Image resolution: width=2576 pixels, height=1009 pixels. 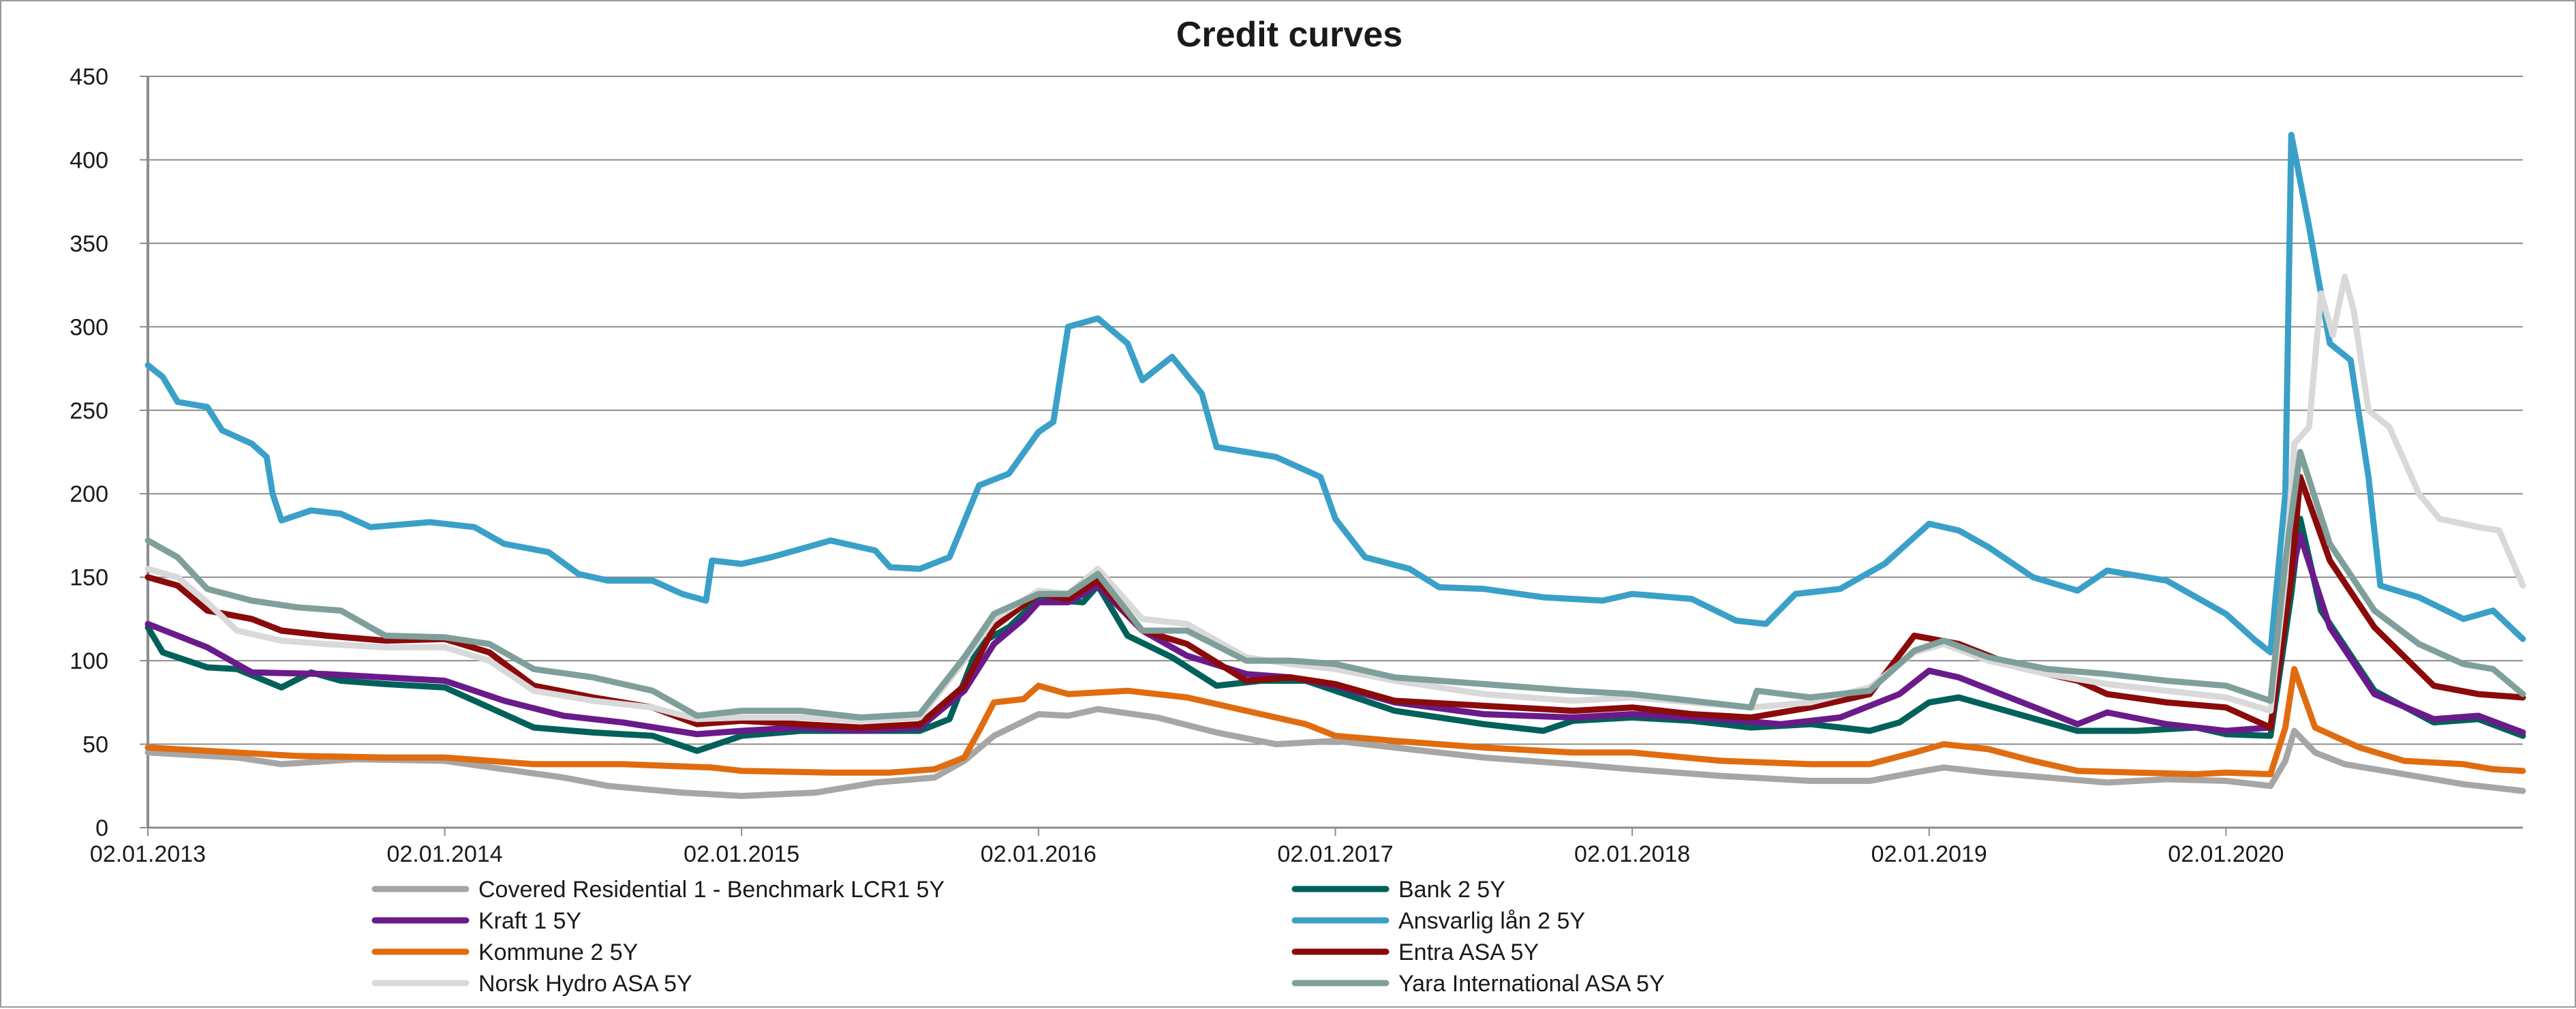 What do you see at coordinates (1532, 984) in the screenshot?
I see `legend-label: Yara International ASA 5Y` at bounding box center [1532, 984].